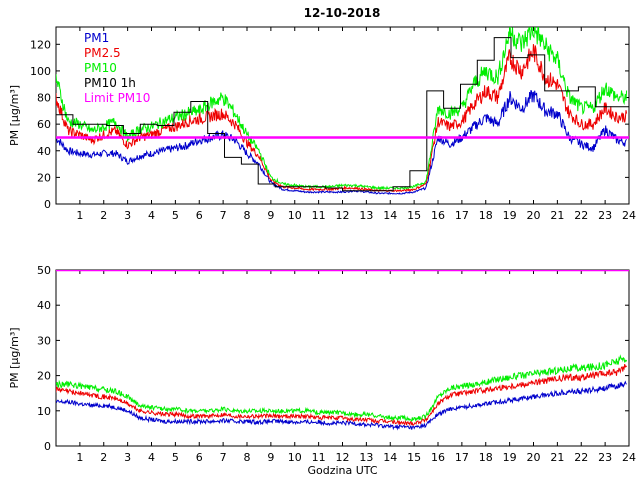  I want to click on y-tick-label: 100, so click(40, 71).